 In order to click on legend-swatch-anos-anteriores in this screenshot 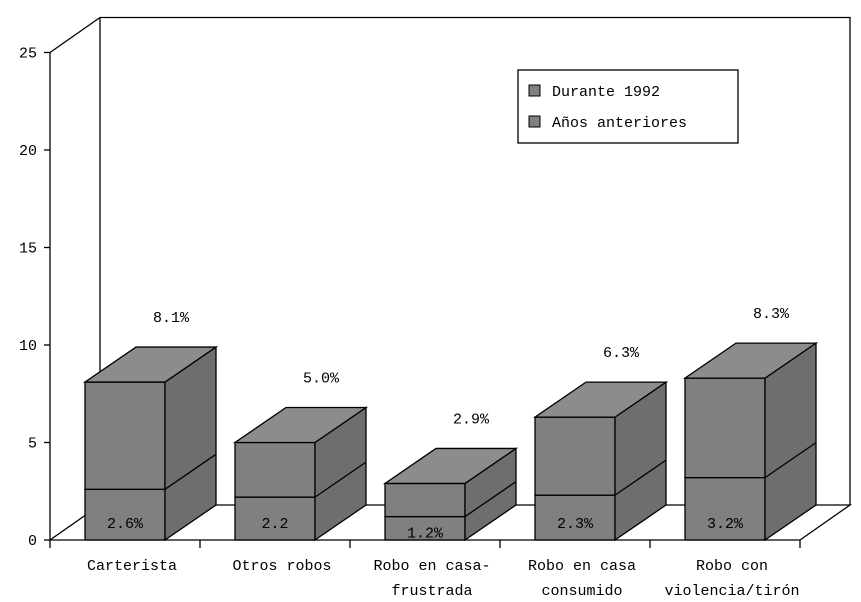, I will do `click(534, 121)`.